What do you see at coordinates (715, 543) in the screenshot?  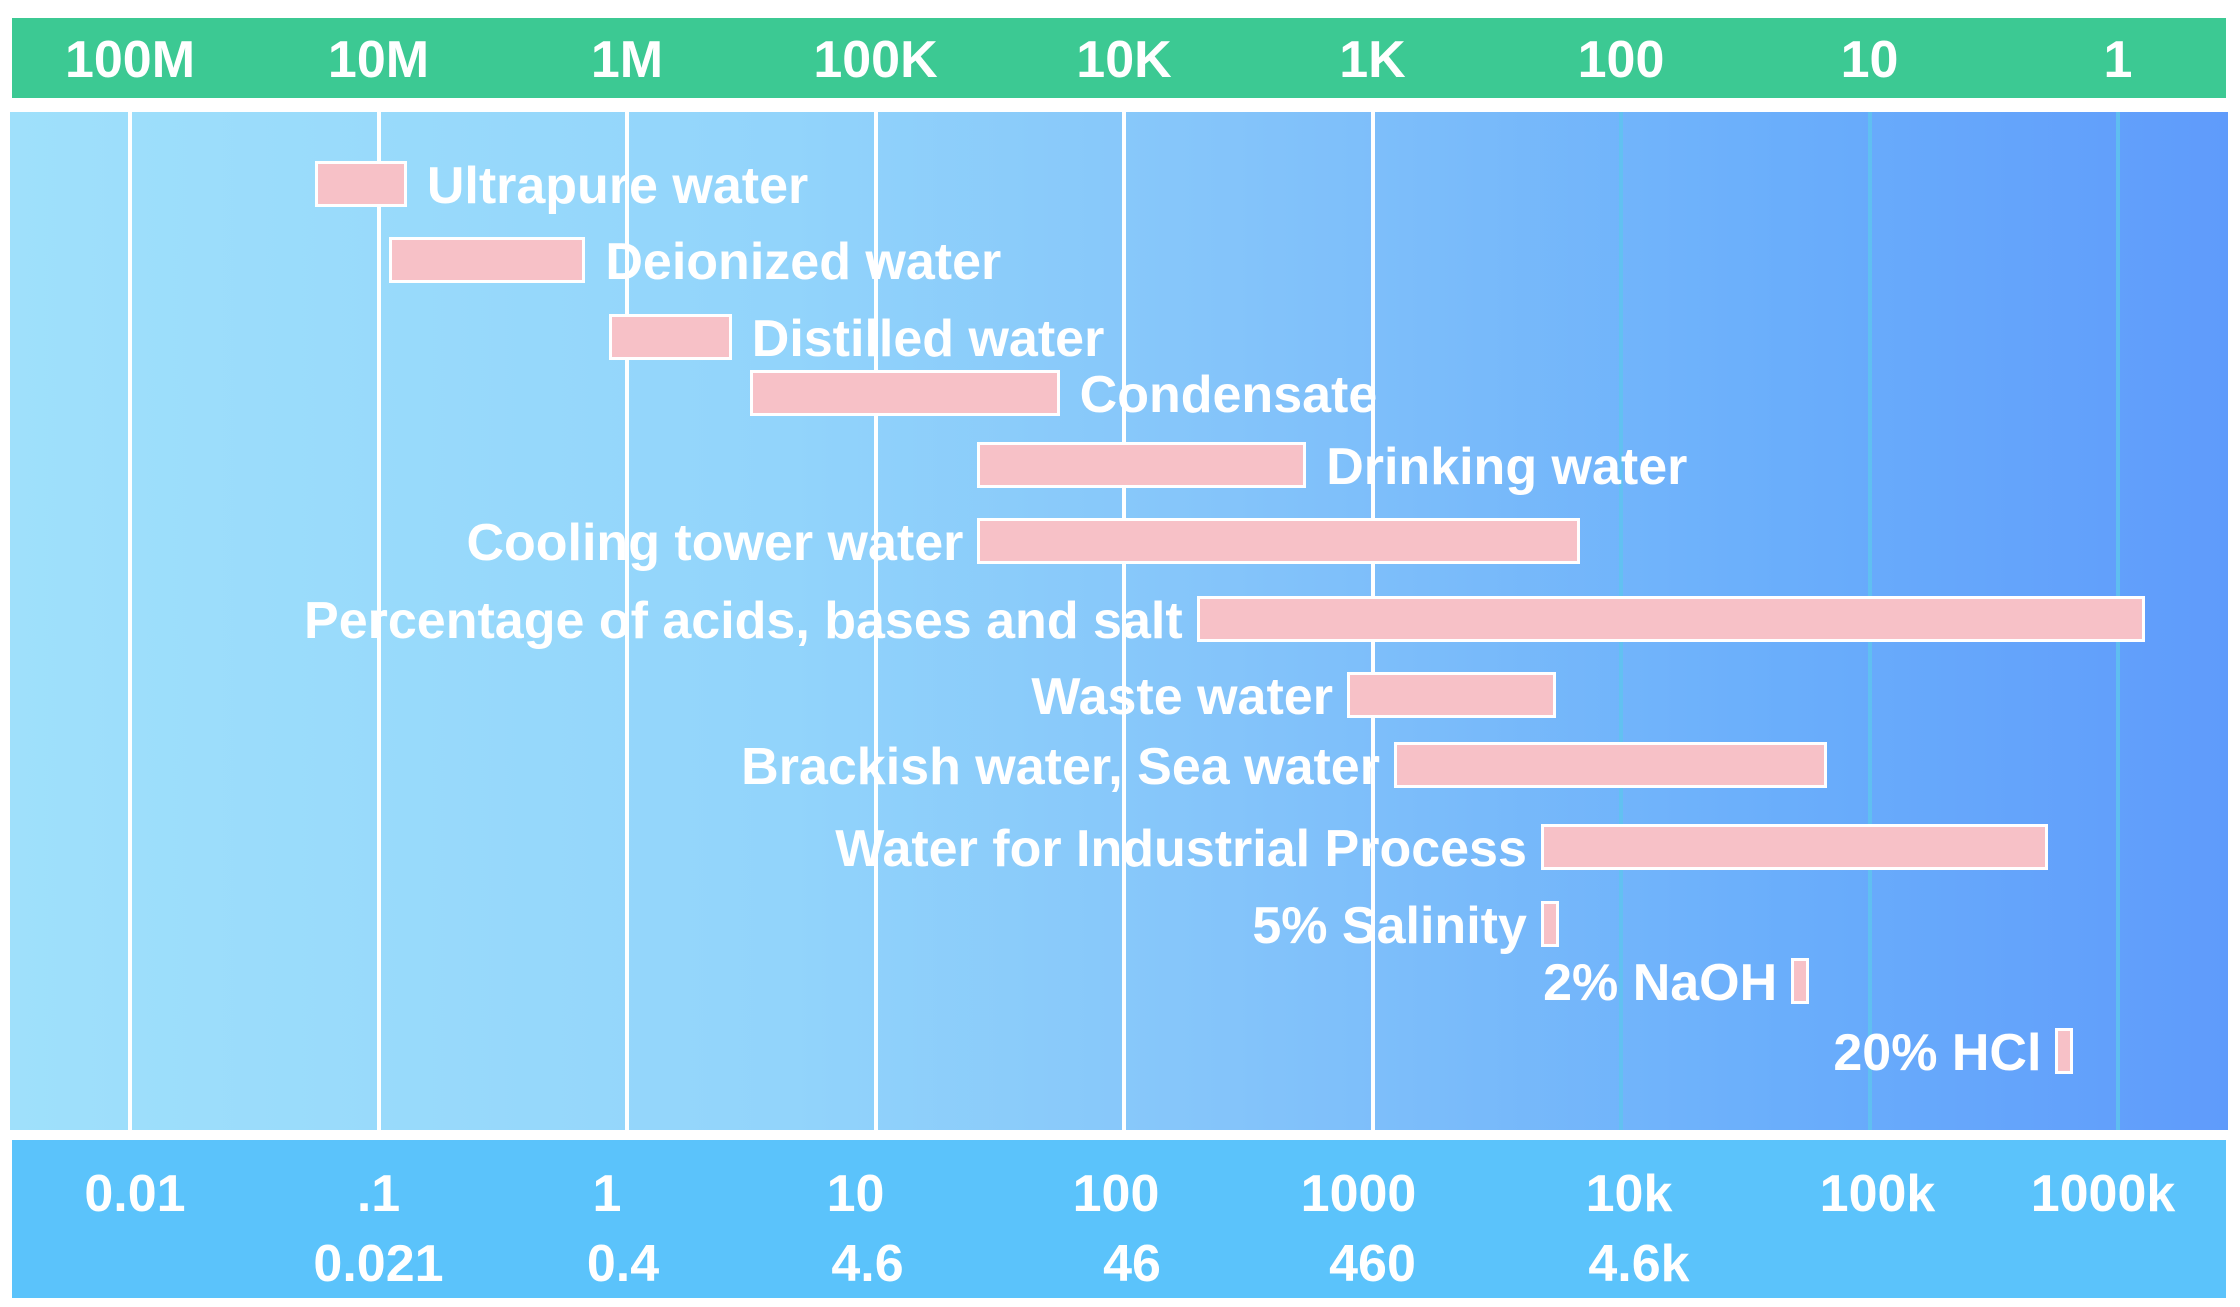 I see `bar-label: Cooling tower water` at bounding box center [715, 543].